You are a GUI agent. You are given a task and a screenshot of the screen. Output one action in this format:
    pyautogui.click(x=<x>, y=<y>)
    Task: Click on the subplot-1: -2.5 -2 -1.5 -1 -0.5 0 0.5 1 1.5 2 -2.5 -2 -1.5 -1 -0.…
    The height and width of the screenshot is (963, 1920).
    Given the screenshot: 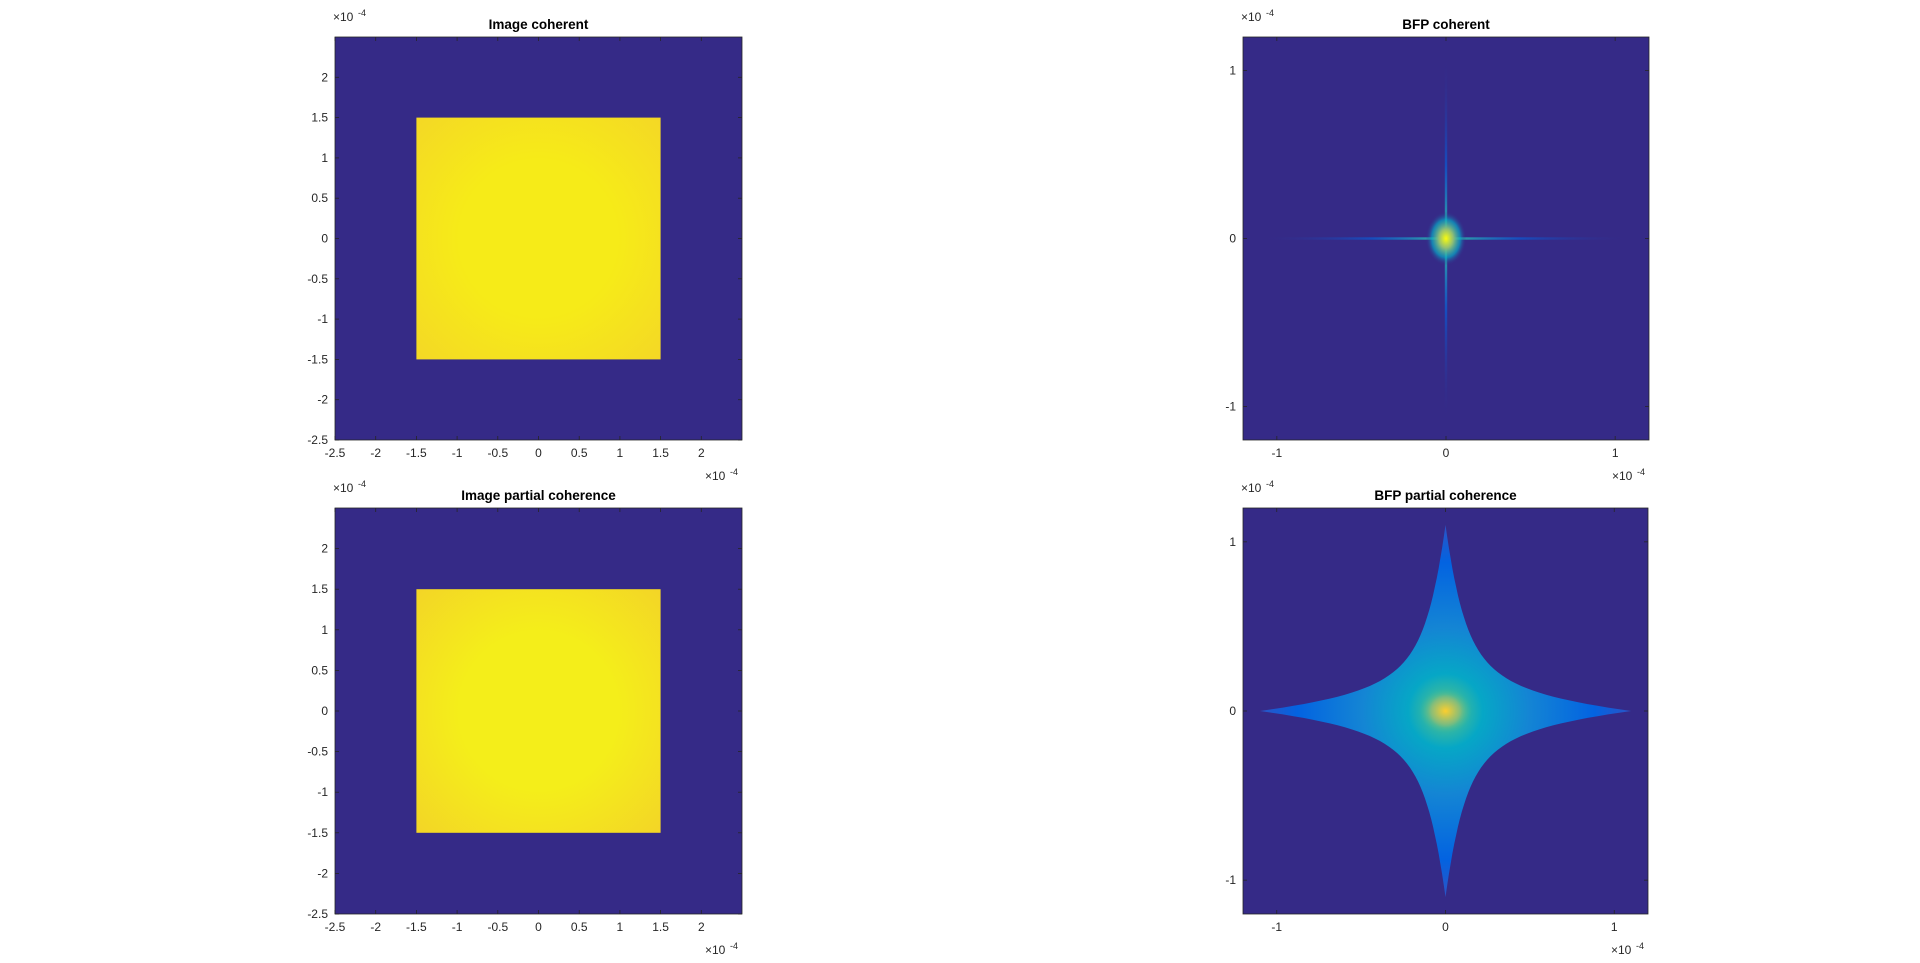 What is the action you would take?
    pyautogui.click(x=525, y=245)
    